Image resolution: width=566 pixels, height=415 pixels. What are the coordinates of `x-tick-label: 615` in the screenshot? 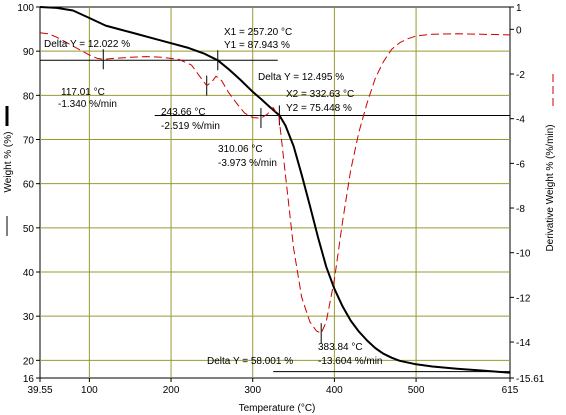 It's located at (510, 390).